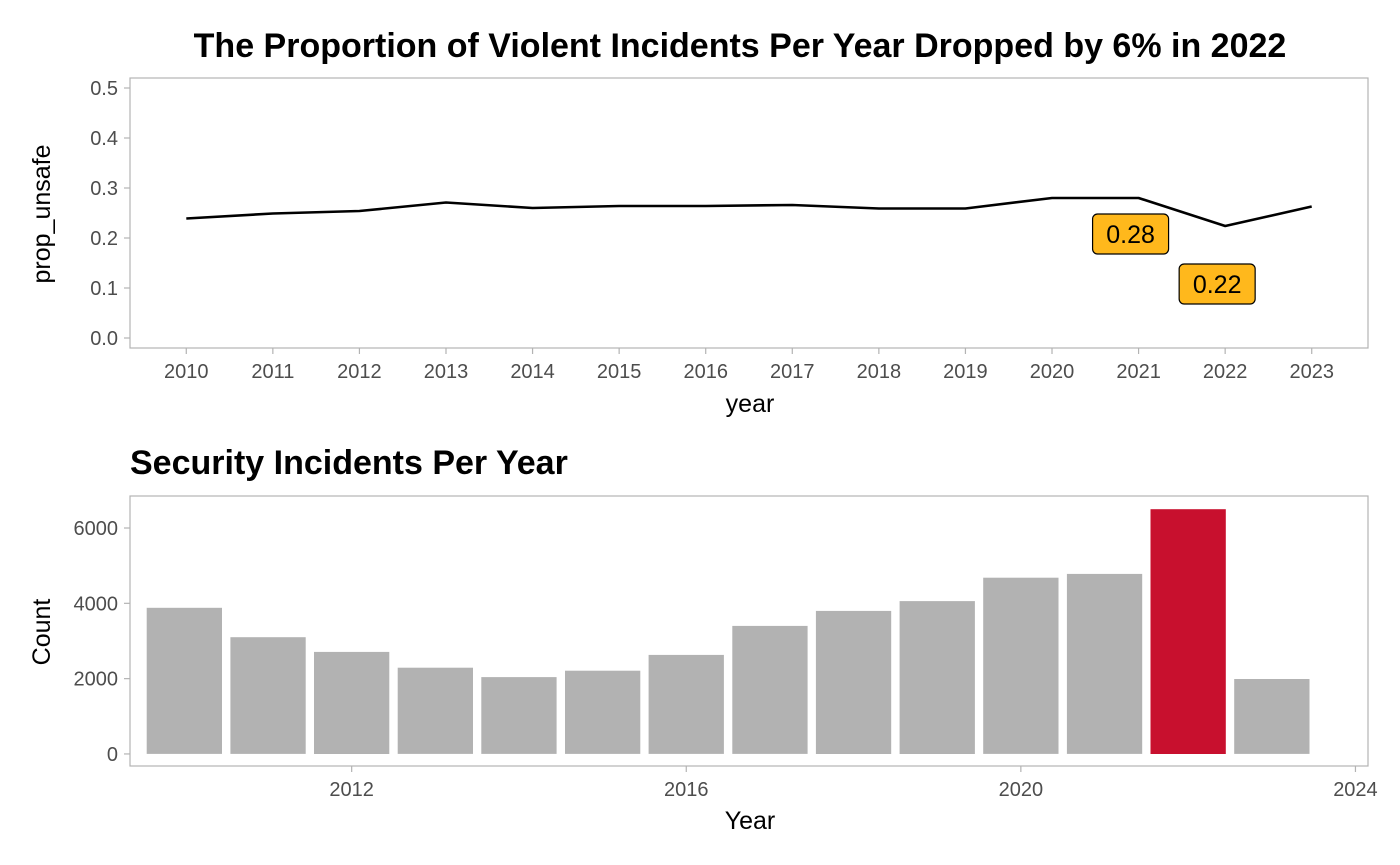  Describe the element at coordinates (1355, 790) in the screenshot. I see `bar-chart-x-tick-label: 2024` at that location.